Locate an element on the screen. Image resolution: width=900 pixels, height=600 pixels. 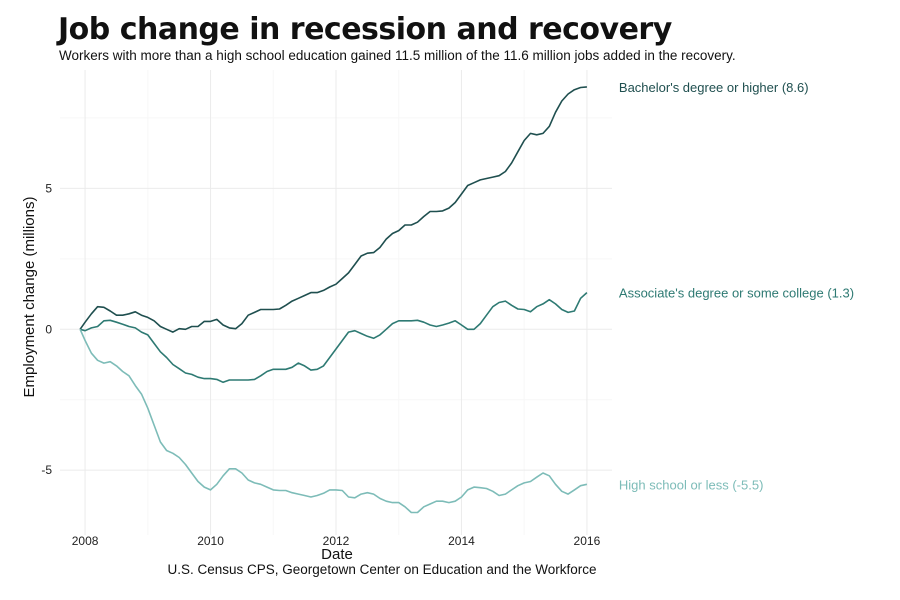
y-tick-label: 0 is located at coordinates (48, 329).